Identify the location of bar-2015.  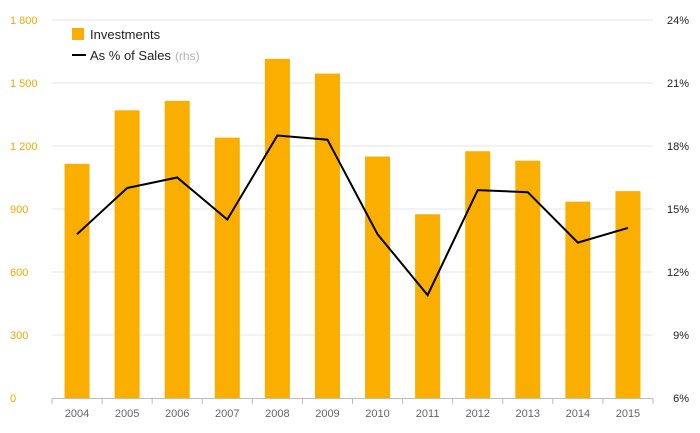
(628, 294).